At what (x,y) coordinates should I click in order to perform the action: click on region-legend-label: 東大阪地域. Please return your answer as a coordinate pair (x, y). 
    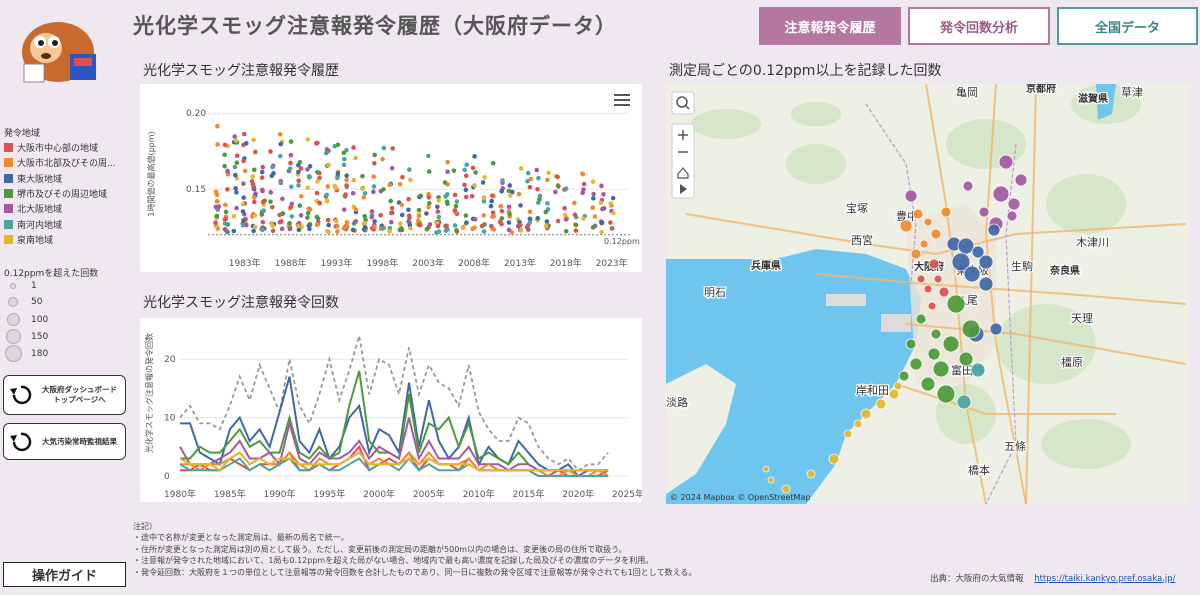
    Looking at the image, I should click on (40, 179).